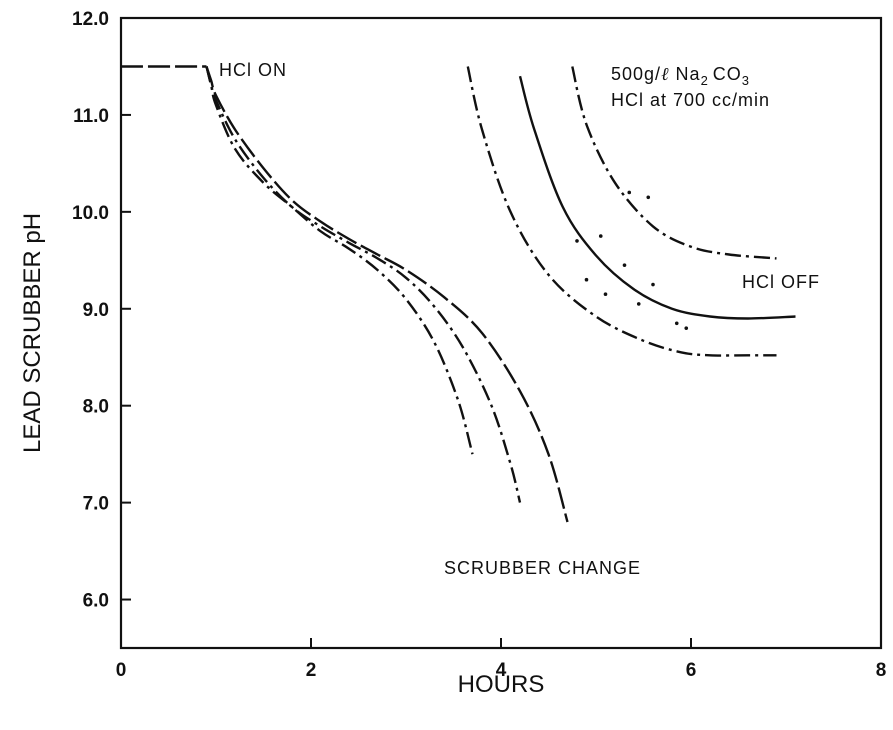 This screenshot has width=893, height=730. I want to click on y-tick-label: 6.0, so click(96, 601).